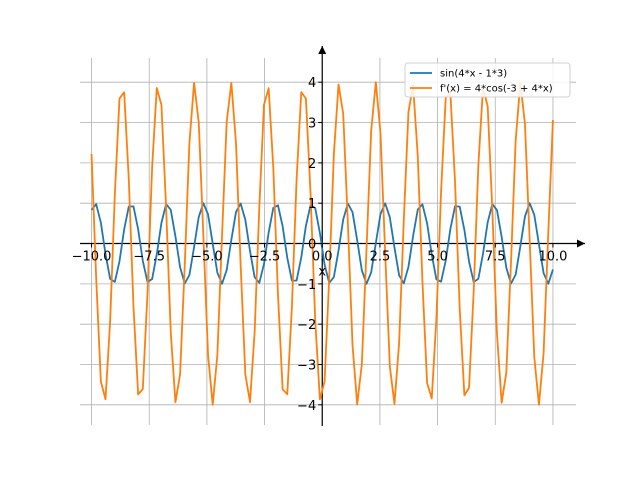 The image size is (640, 480). Describe the element at coordinates (312, 164) in the screenshot. I see `y-tick-label-6: 2` at that location.